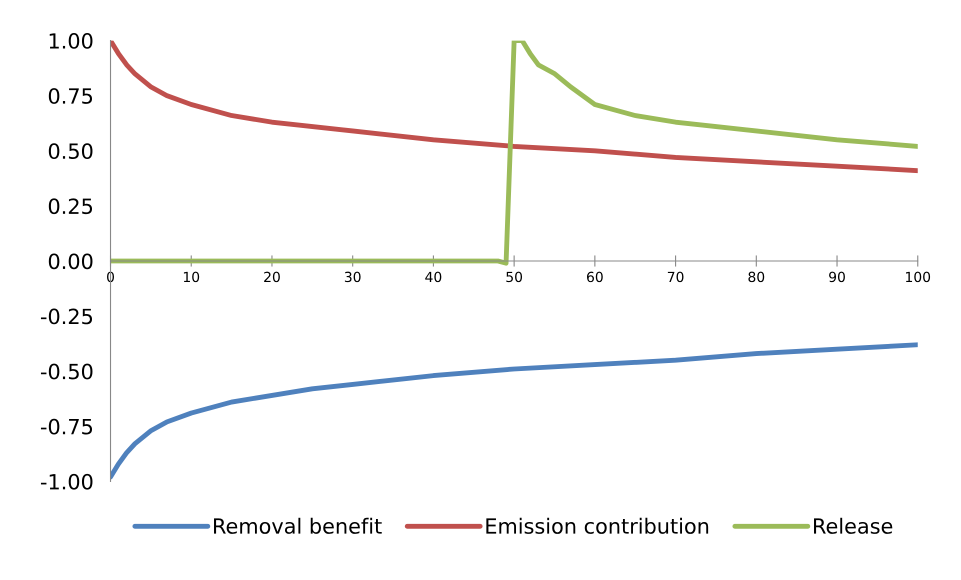 Image resolution: width=961 pixels, height=580 pixels. I want to click on y-tick-label: 1.00, so click(71, 41).